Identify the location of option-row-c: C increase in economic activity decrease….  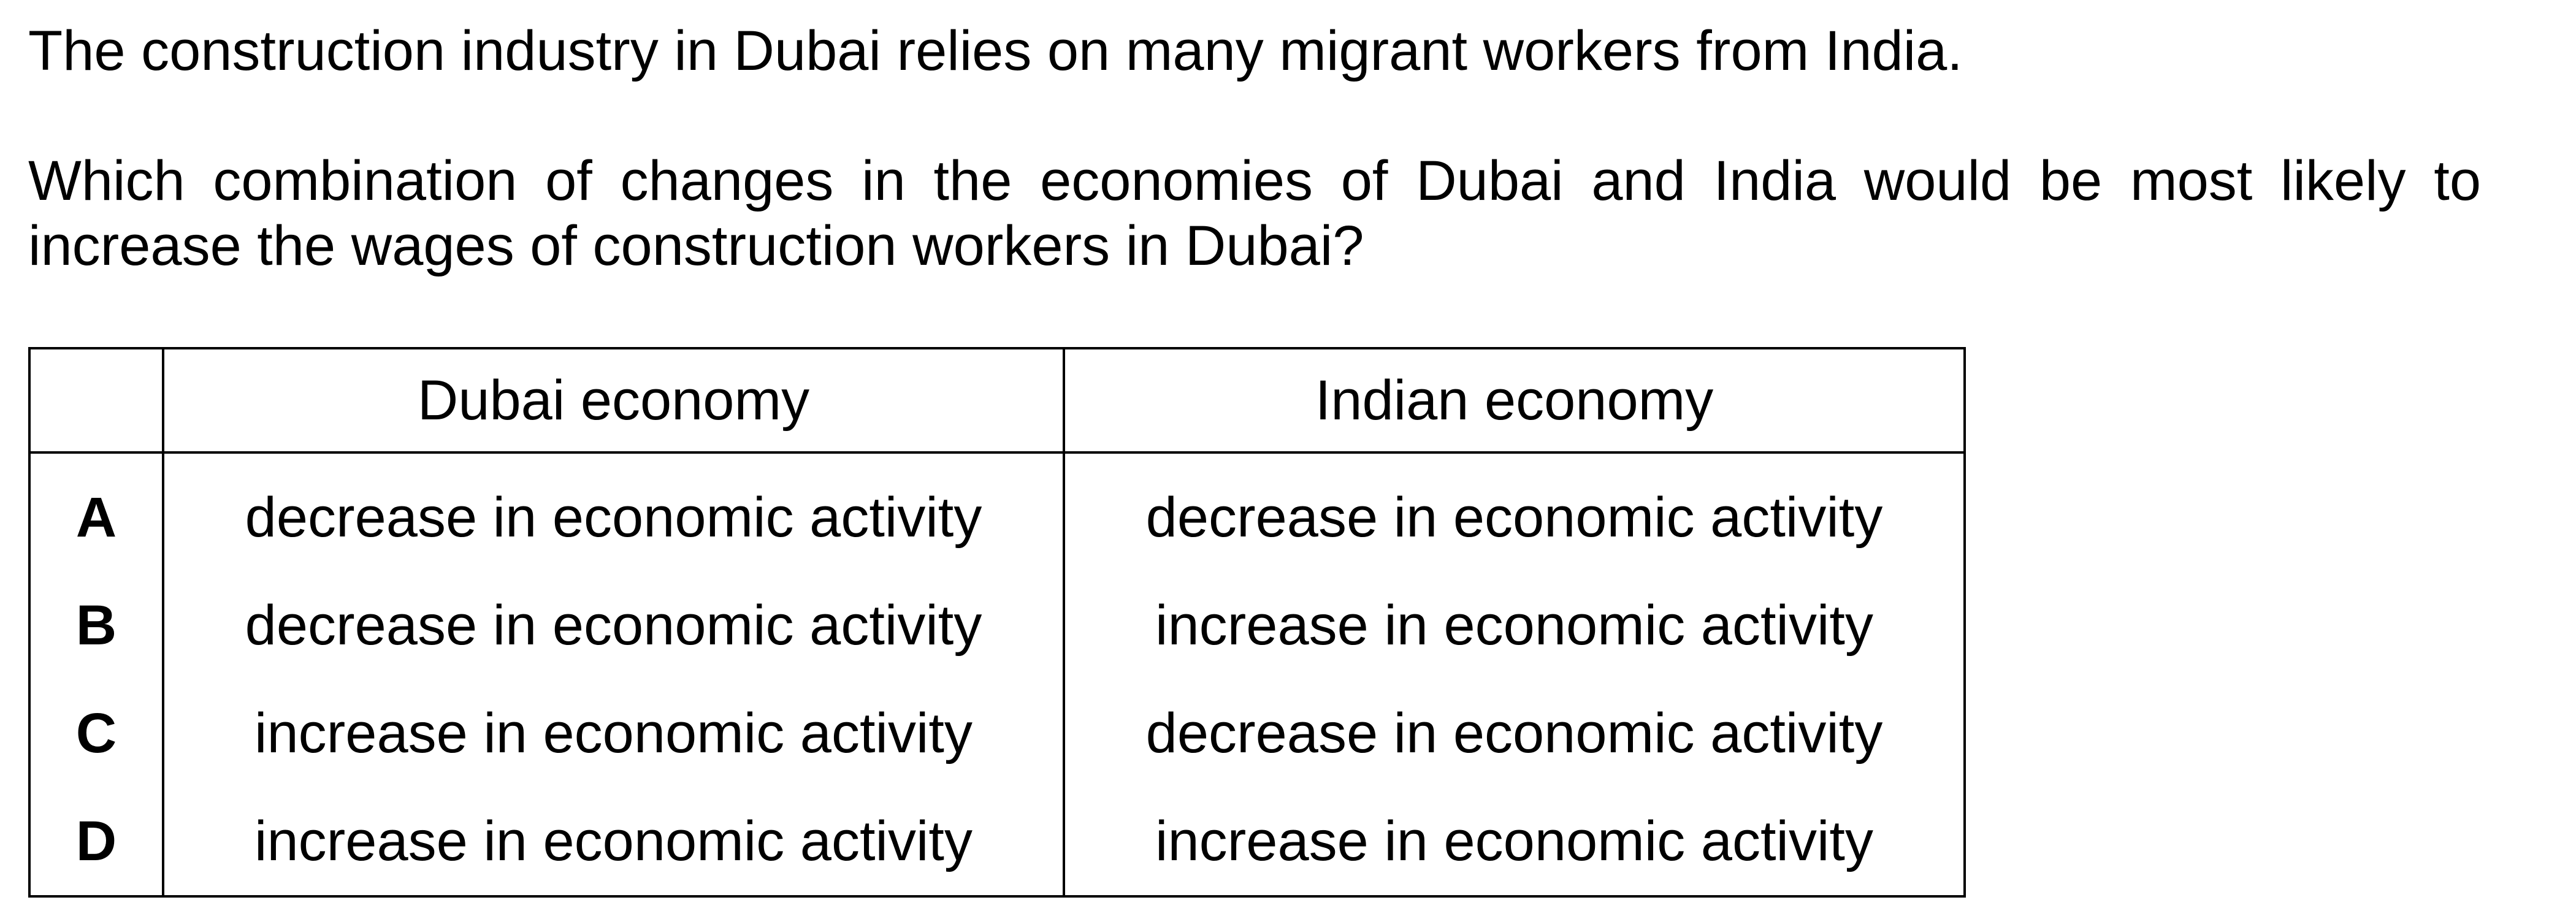
(997, 733).